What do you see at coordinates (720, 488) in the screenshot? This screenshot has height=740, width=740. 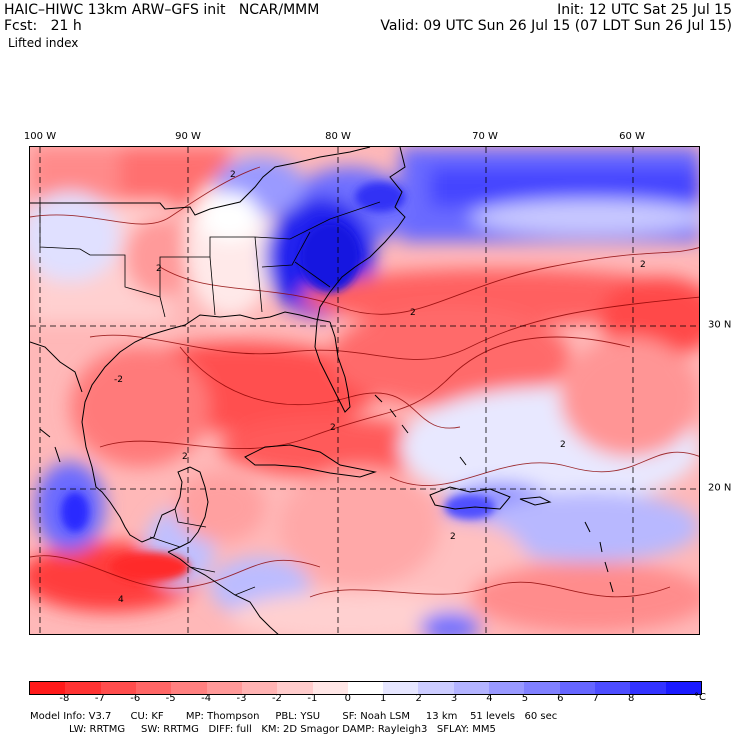 I see `lat-label: 20 N` at bounding box center [720, 488].